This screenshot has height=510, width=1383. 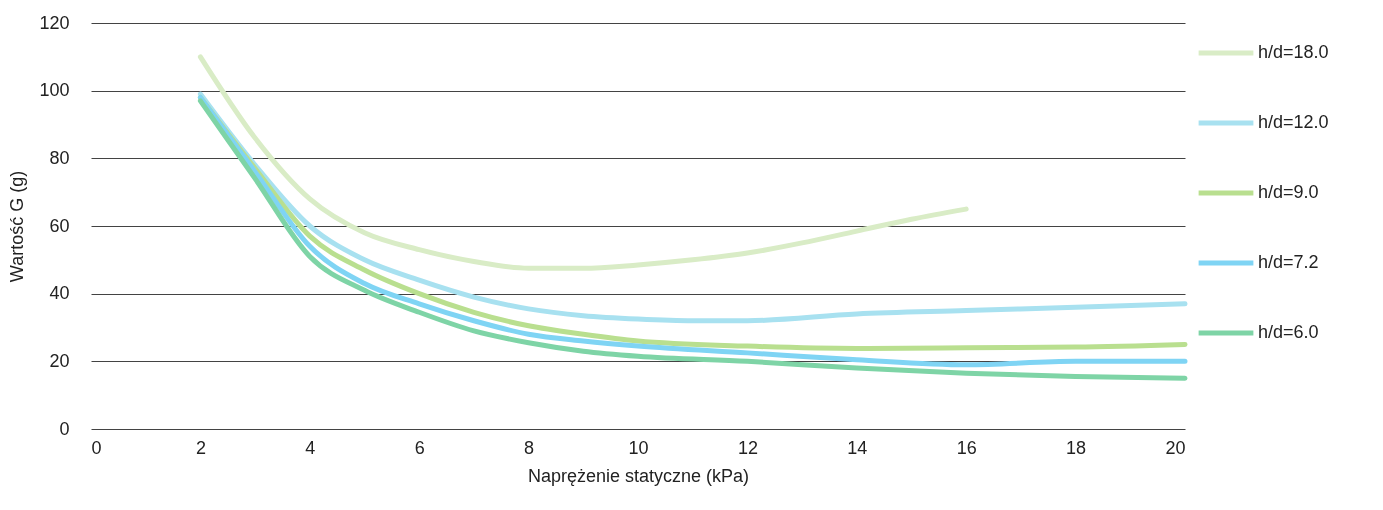 I want to click on y-tick-label: 0, so click(x=64, y=428).